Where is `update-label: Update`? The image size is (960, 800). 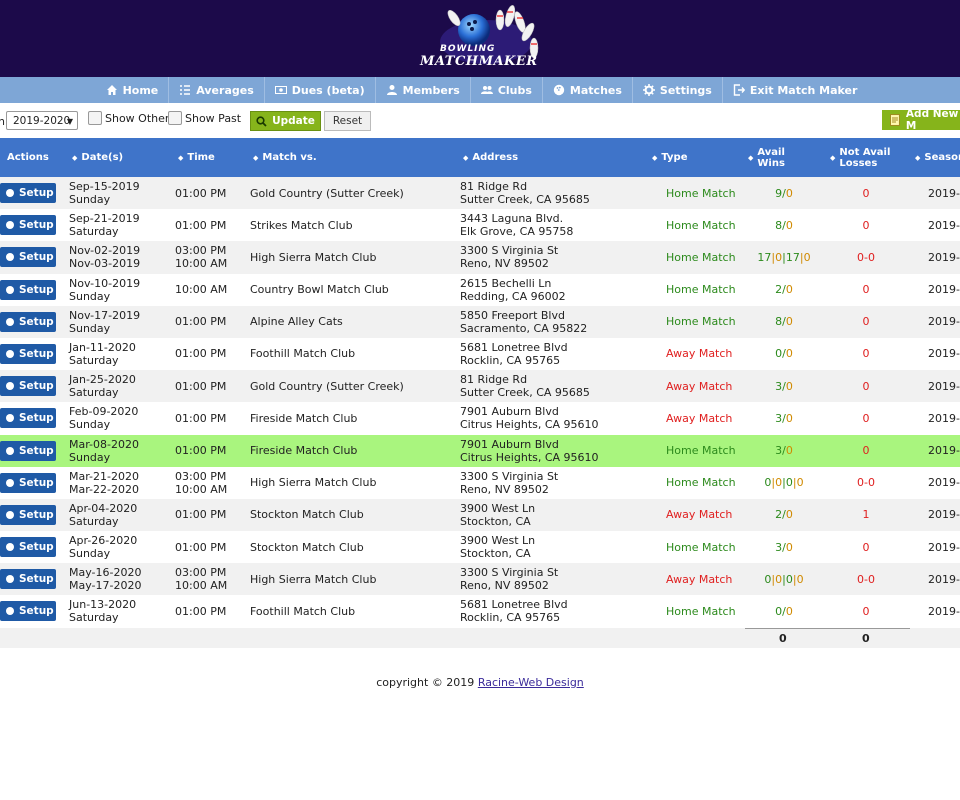
update-label: Update is located at coordinates (293, 121).